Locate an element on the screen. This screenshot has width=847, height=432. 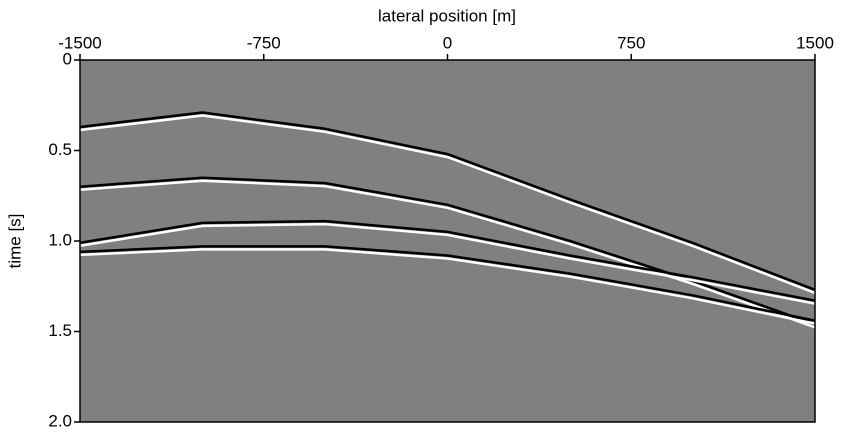
y-tick-label: 2.0 is located at coordinates (60, 420).